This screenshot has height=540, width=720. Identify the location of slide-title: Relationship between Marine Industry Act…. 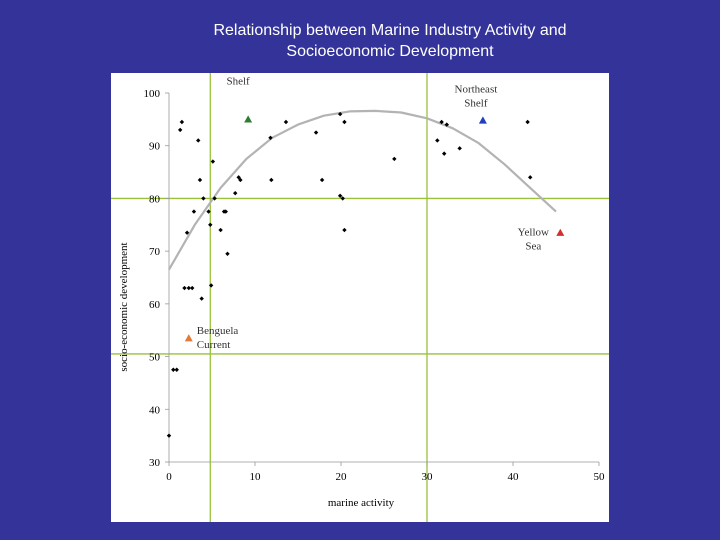
(360, 41).